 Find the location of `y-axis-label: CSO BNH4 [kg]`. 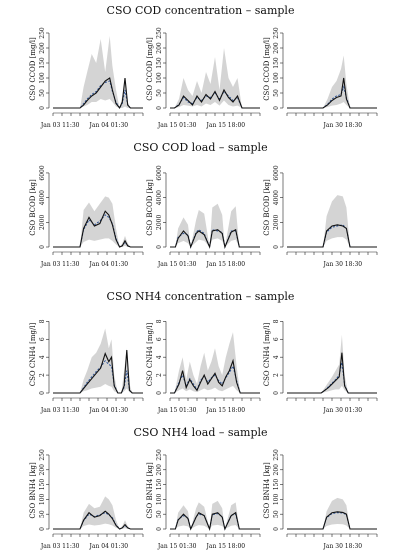

y-axis-label: CSO BNH4 [kg] is located at coordinates (150, 490).